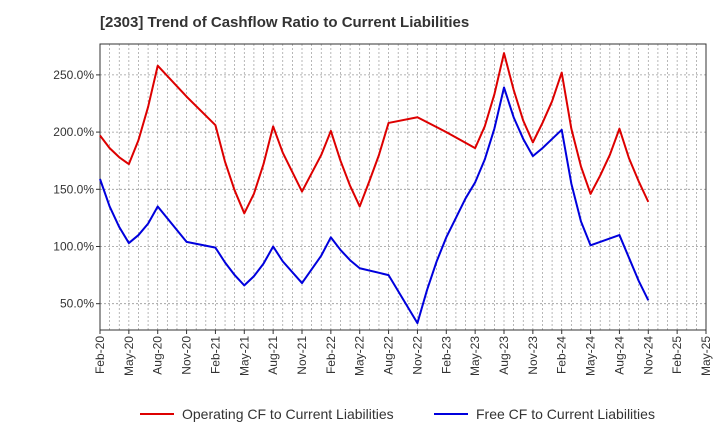 This screenshot has width=720, height=440. I want to click on legend-label: Operating CF to Current Liabilities, so click(288, 414).